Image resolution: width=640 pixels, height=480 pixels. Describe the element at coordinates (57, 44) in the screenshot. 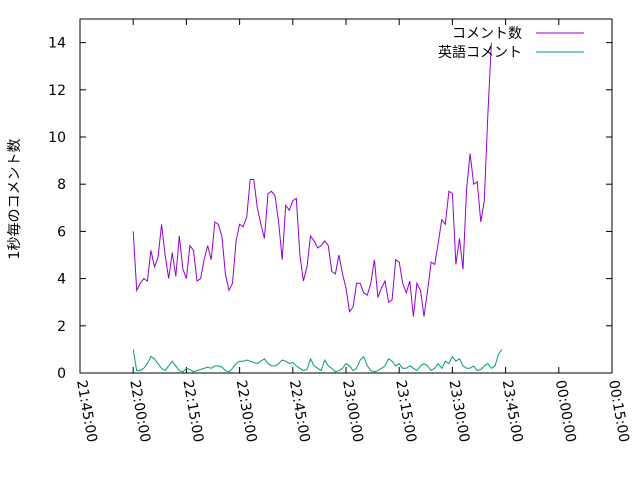

I see `y-tick-label: 14` at that location.